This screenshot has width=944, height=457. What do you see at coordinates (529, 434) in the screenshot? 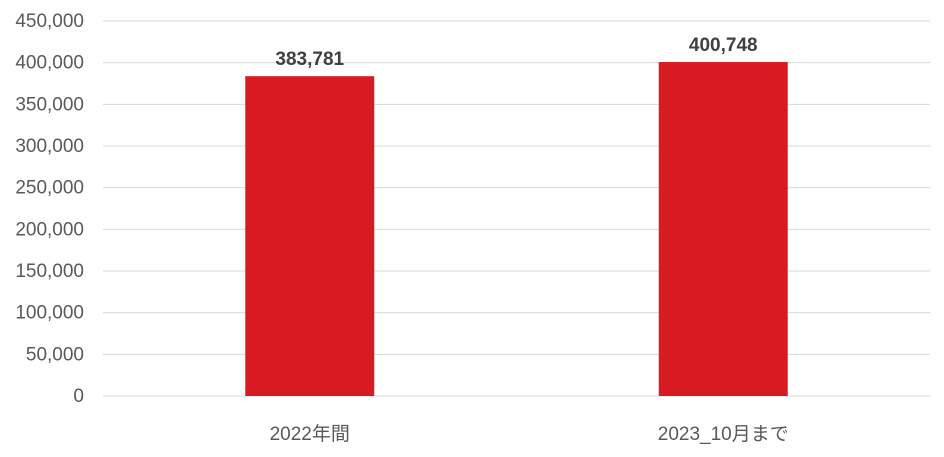
I see `x-axis-category-labels: 2022年間 2023_10月まで` at bounding box center [529, 434].